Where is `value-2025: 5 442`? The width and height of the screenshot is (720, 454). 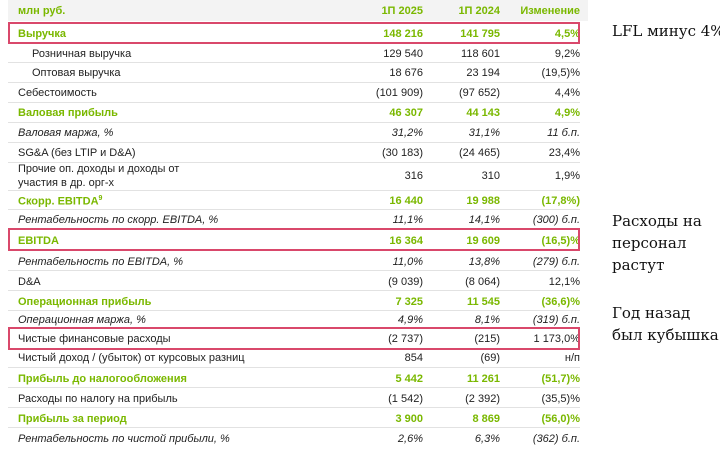
value-2025: 5 442 is located at coordinates (409, 379).